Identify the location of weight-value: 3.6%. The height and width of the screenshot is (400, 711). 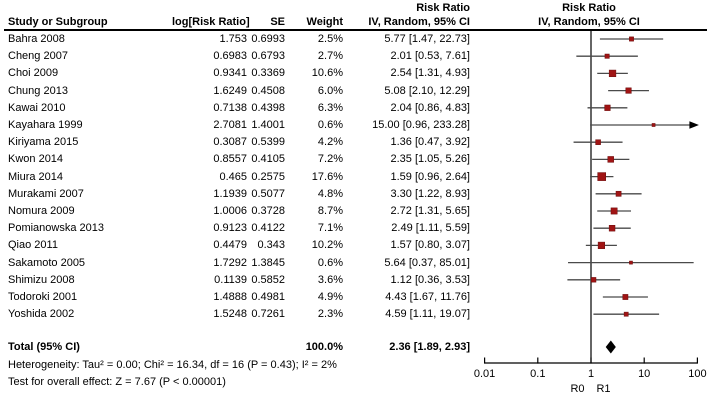
(330, 279).